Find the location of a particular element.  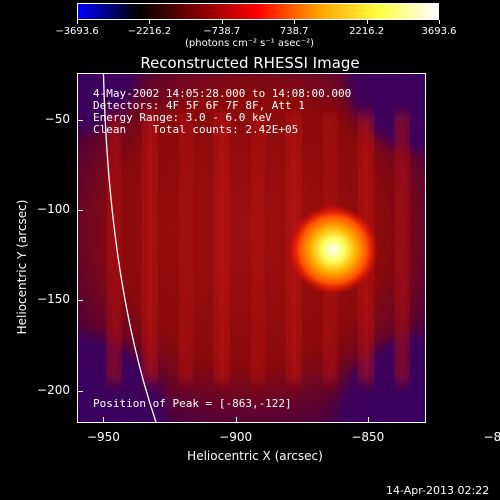

chart-title: Reconstructed RHESSI Image is located at coordinates (250, 63).